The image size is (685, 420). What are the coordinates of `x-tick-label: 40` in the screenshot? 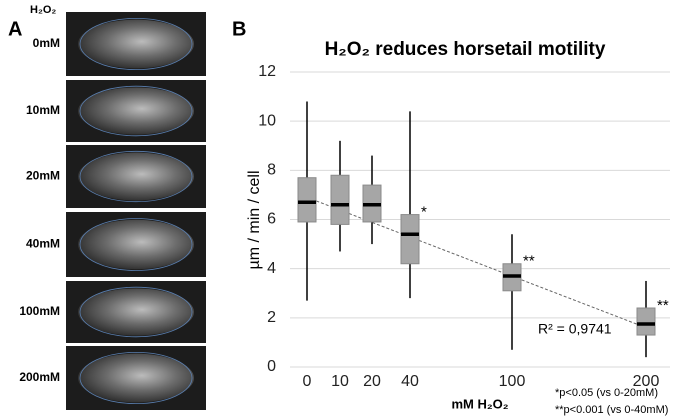 It's located at (410, 381).